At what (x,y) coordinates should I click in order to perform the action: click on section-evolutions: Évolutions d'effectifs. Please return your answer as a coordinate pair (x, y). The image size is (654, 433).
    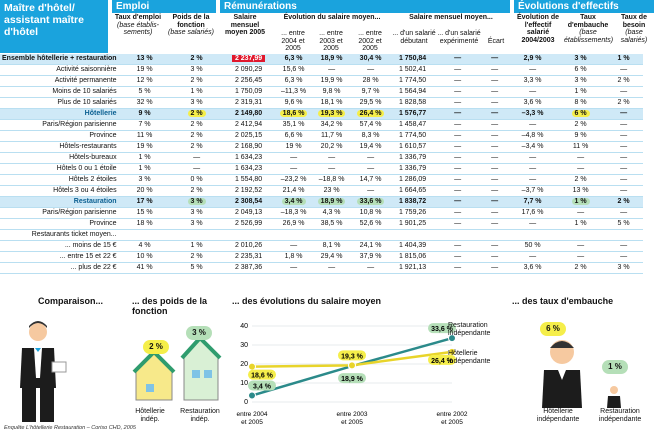
    Looking at the image, I should click on (584, 6).